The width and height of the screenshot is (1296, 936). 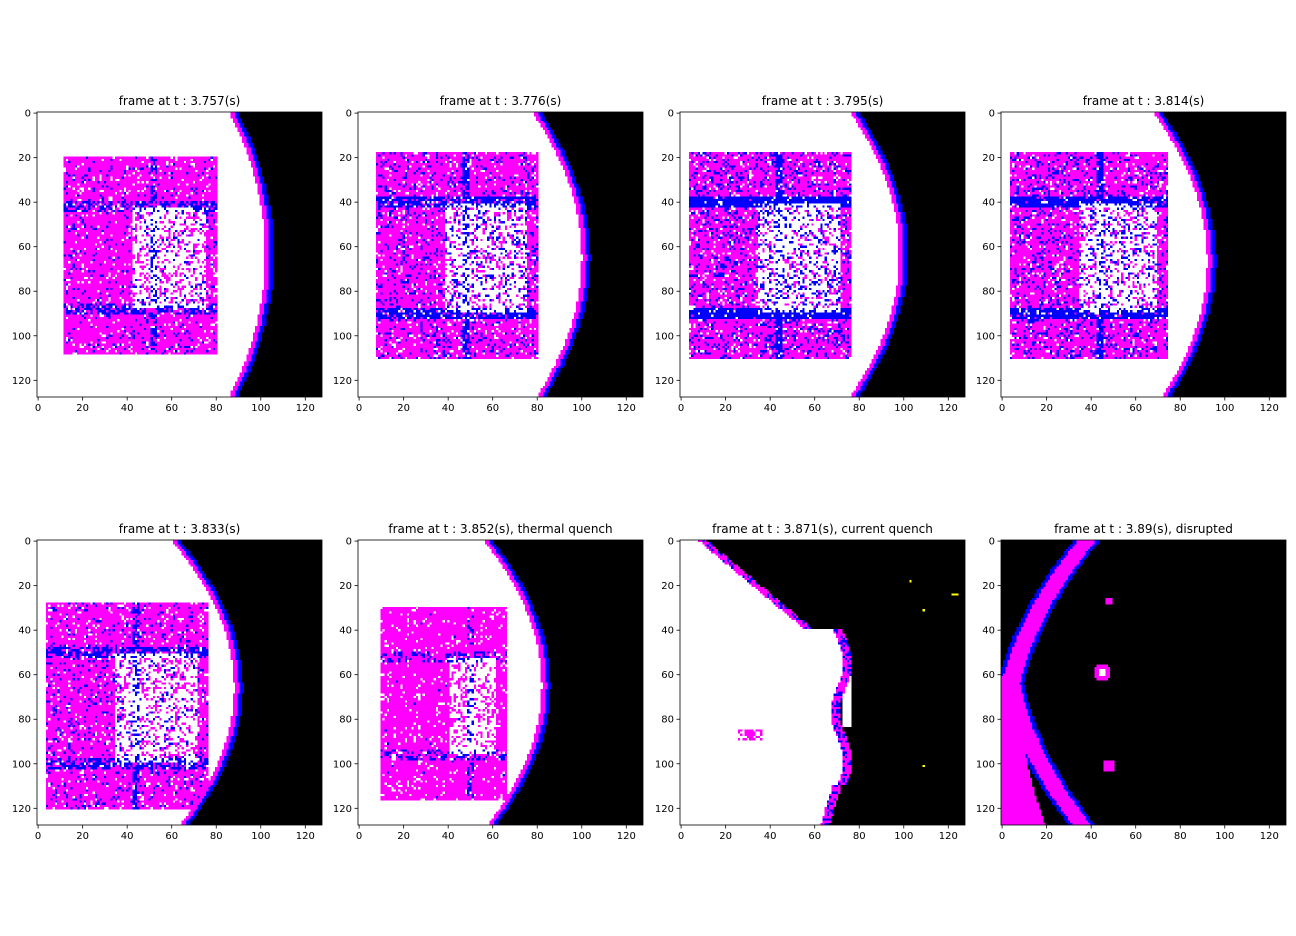 What do you see at coordinates (500, 529) in the screenshot?
I see `panel-title: frame at t : 3.852(s), thermal quench` at bounding box center [500, 529].